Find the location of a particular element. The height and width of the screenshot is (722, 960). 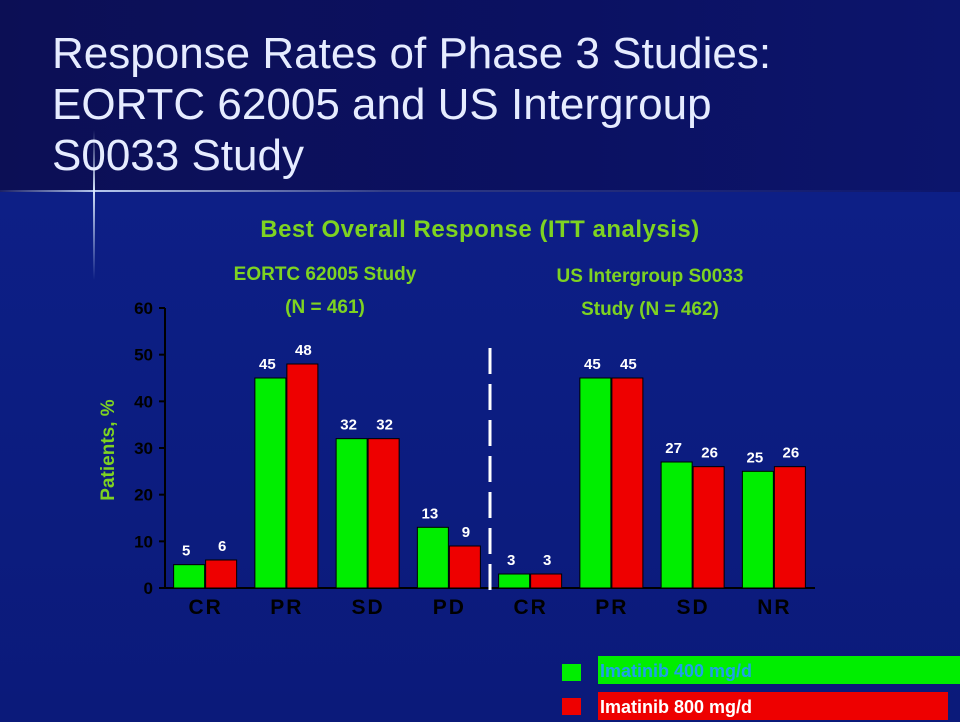

data-label-400: 5 is located at coordinates (186, 551).